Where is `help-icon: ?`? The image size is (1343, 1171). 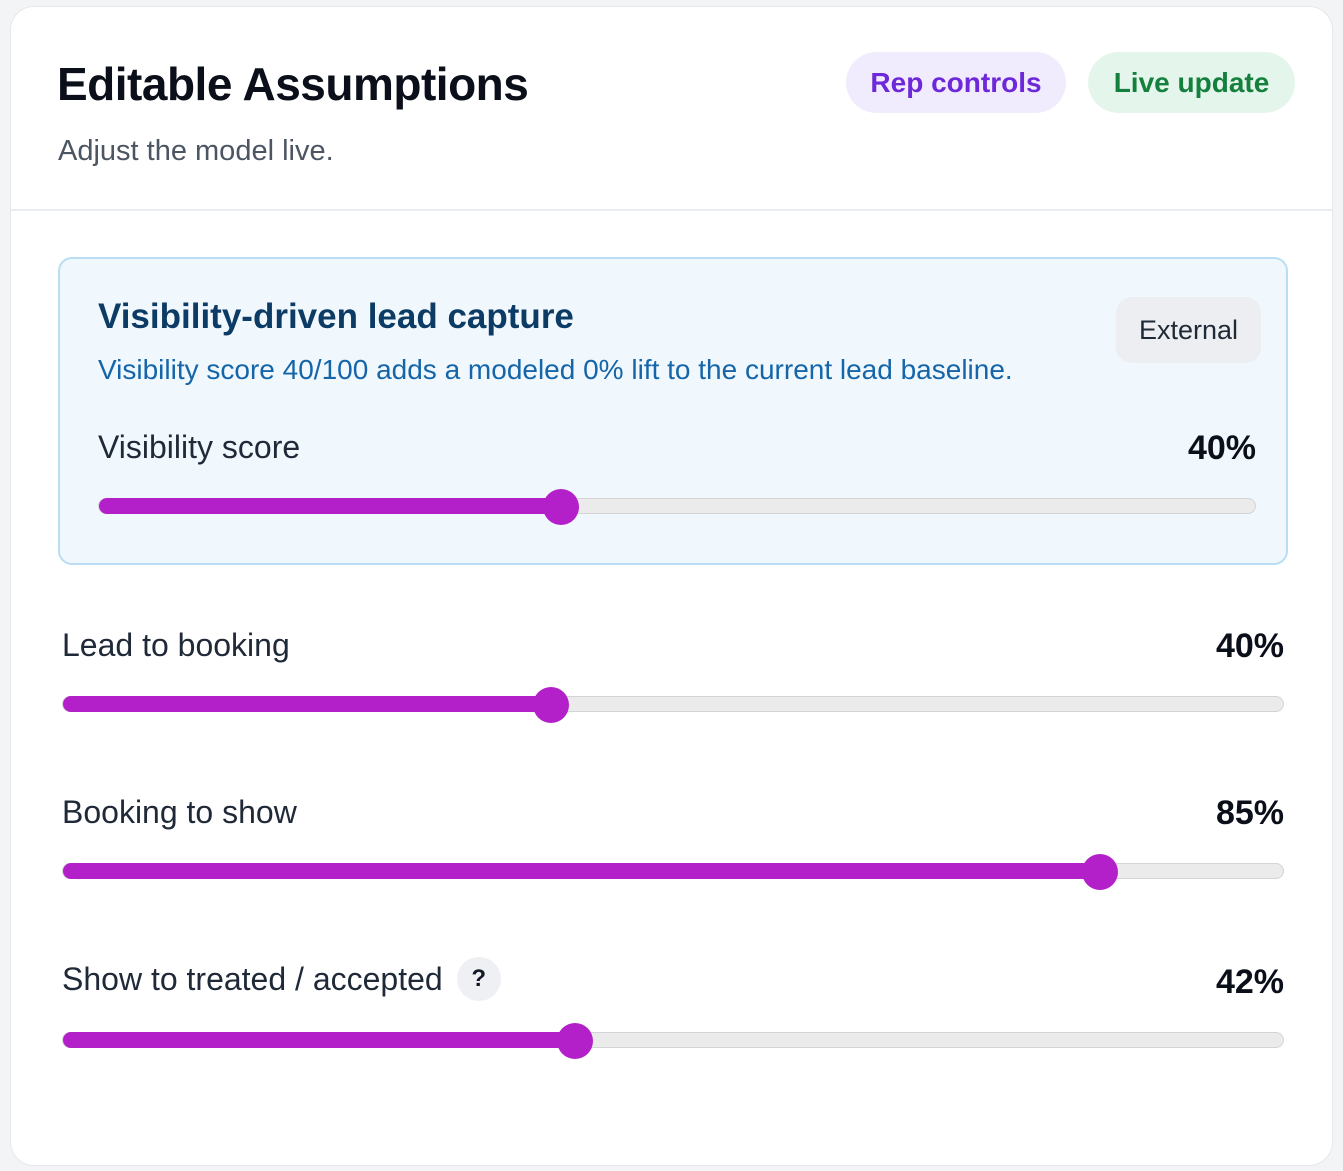
help-icon: ? is located at coordinates (478, 979).